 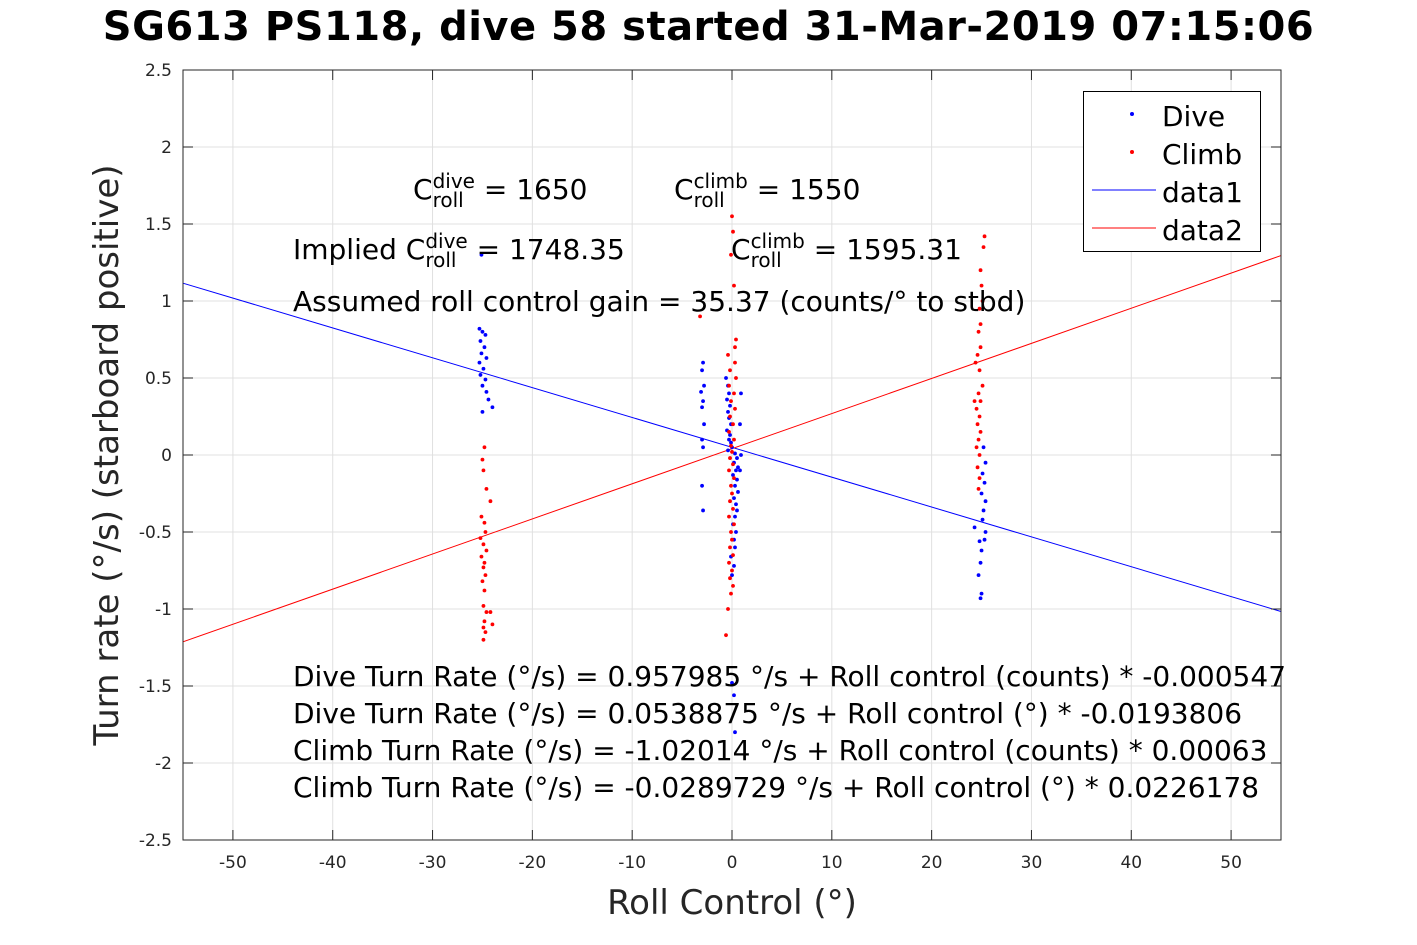 What do you see at coordinates (709, 200) in the screenshot?
I see `c-roll-climb-sub: roll` at bounding box center [709, 200].